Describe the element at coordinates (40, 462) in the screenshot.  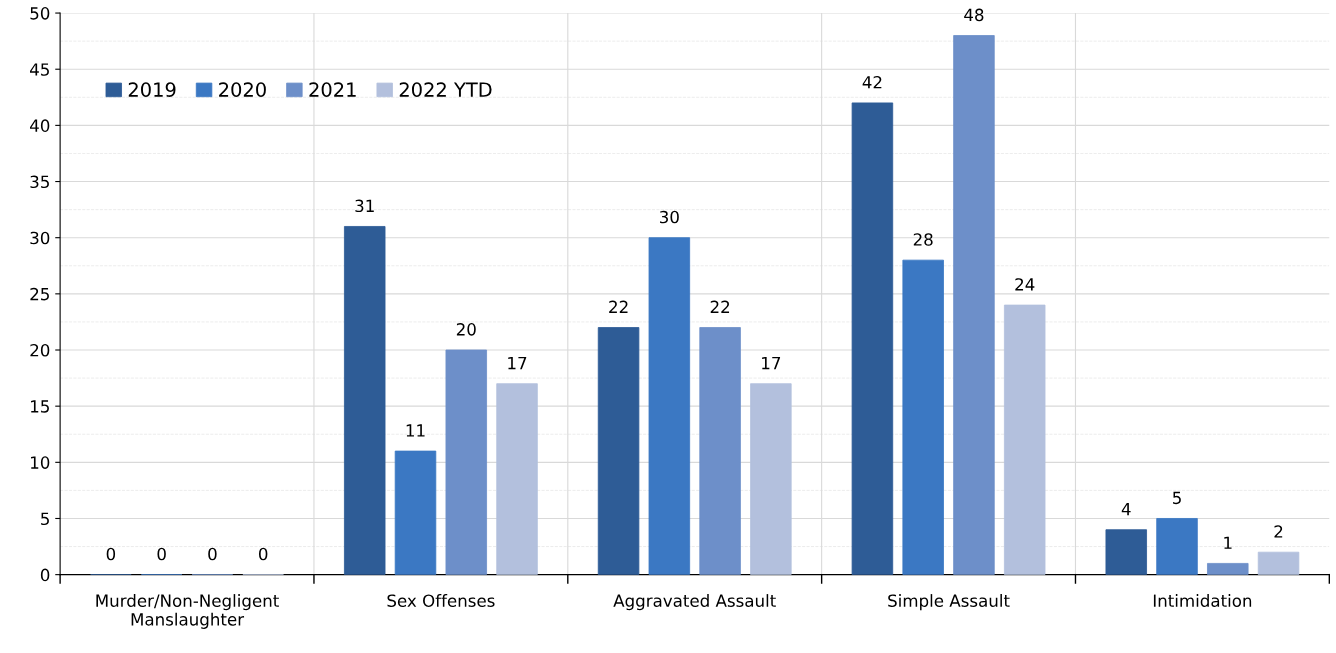
I see `y-tick-label: 10` at that location.